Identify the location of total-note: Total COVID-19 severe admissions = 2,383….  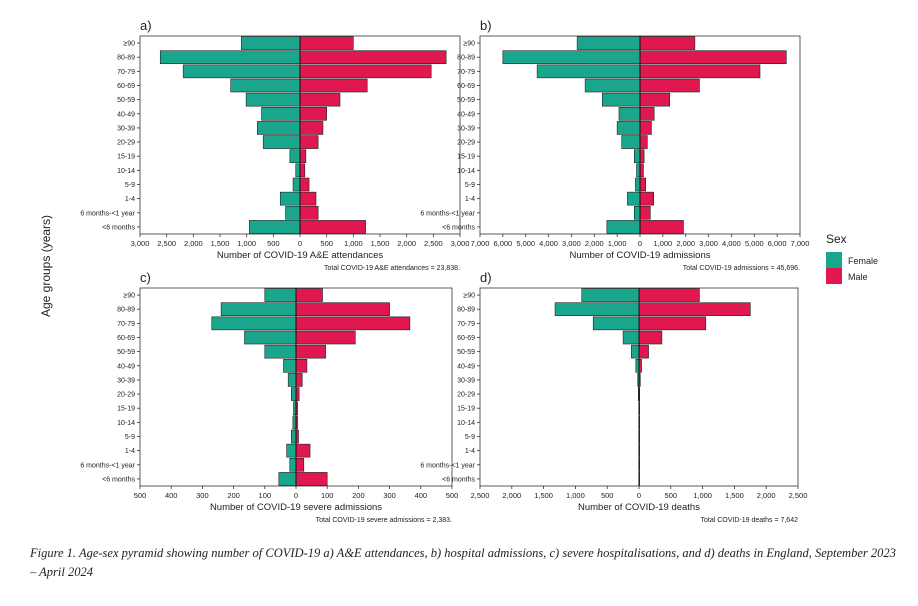
(384, 520).